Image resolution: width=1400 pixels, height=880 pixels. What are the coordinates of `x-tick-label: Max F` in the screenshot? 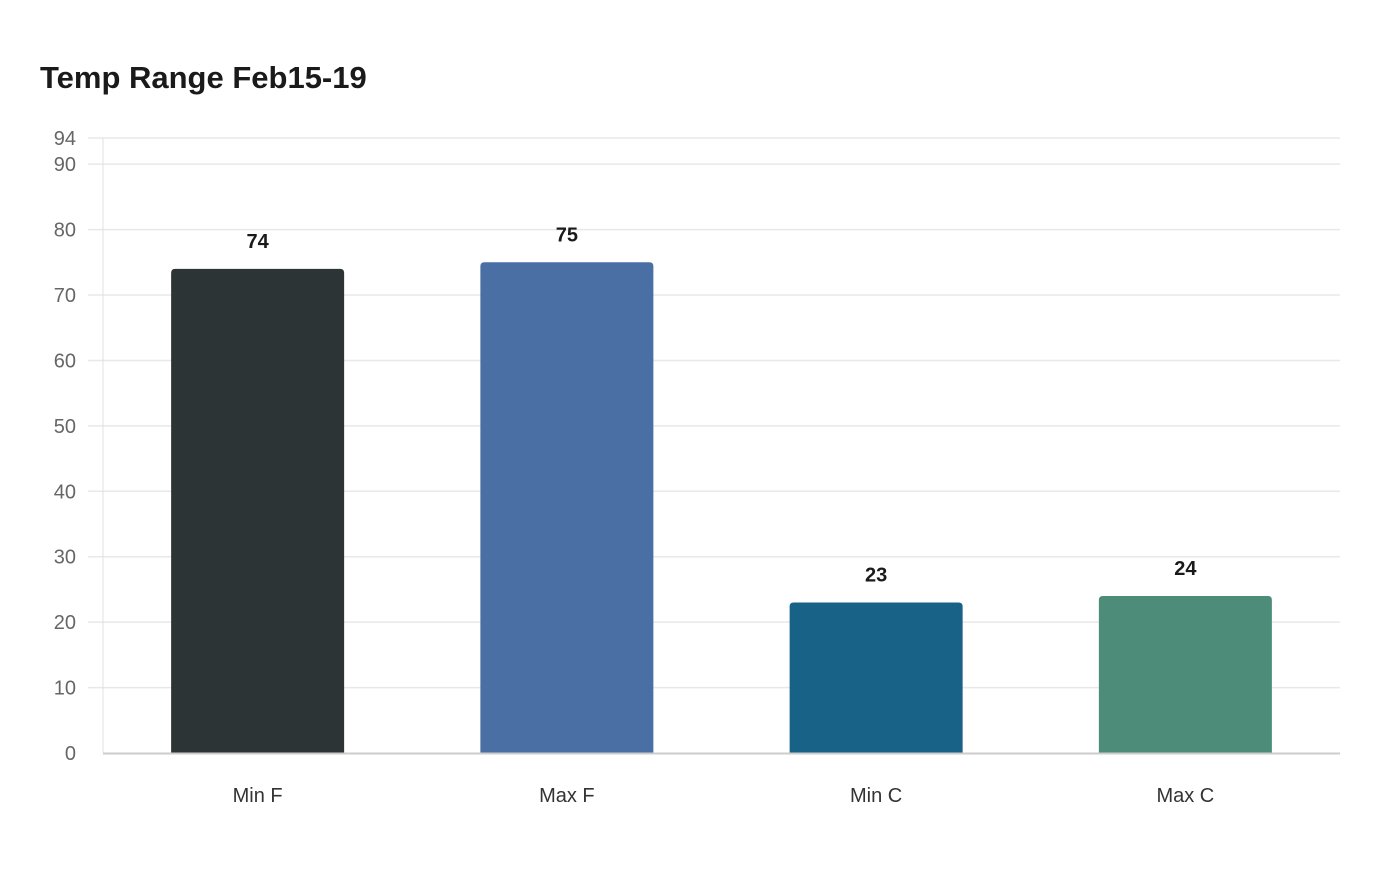 It's located at (567, 796).